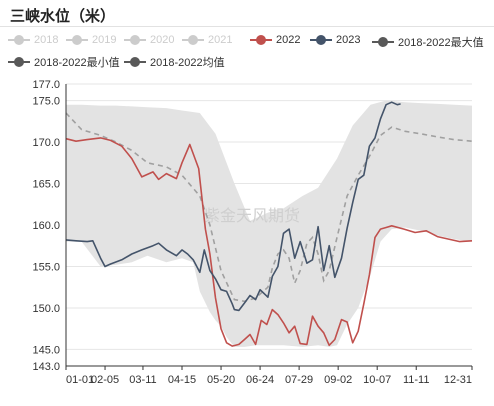 Image resolution: width=494 pixels, height=406 pixels. Describe the element at coordinates (46, 350) in the screenshot. I see `y-tick-label: 145.0` at that location.